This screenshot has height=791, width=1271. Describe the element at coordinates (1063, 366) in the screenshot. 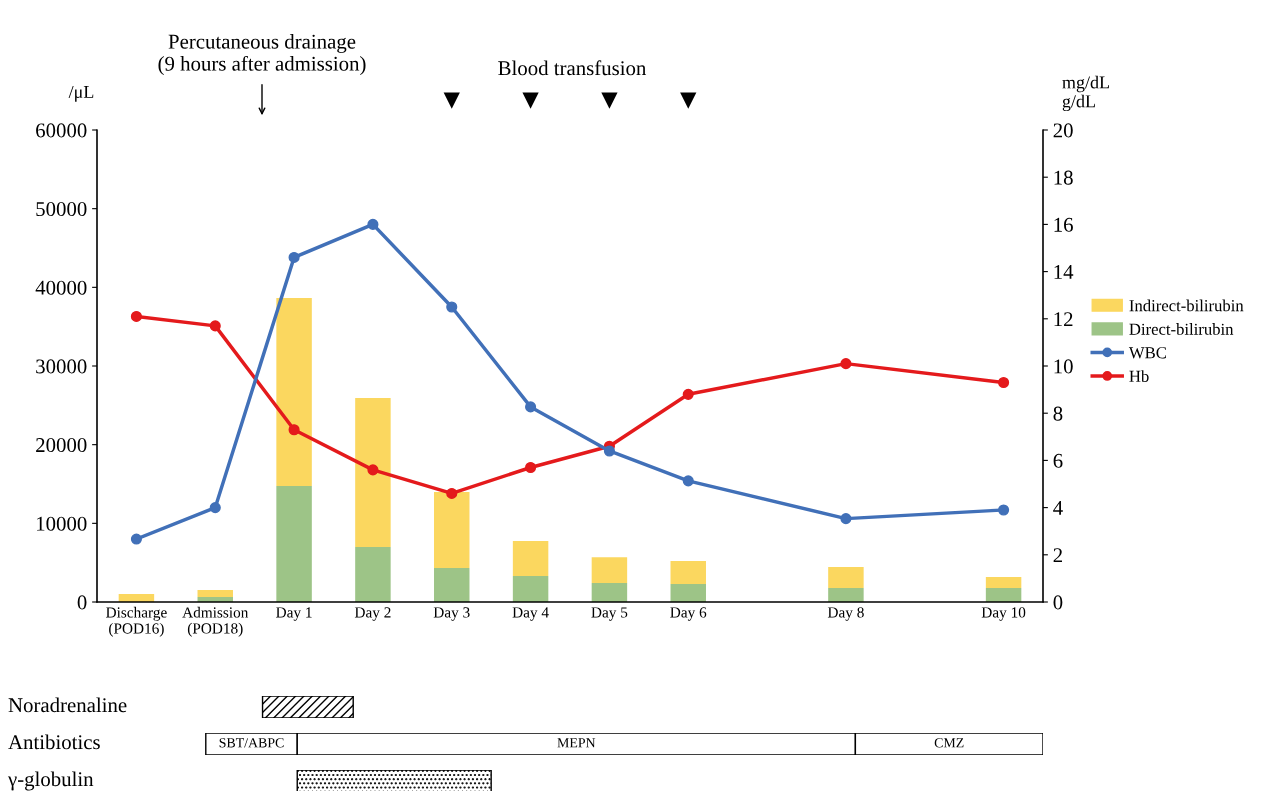

I see `y2-tick-label: 10` at that location.